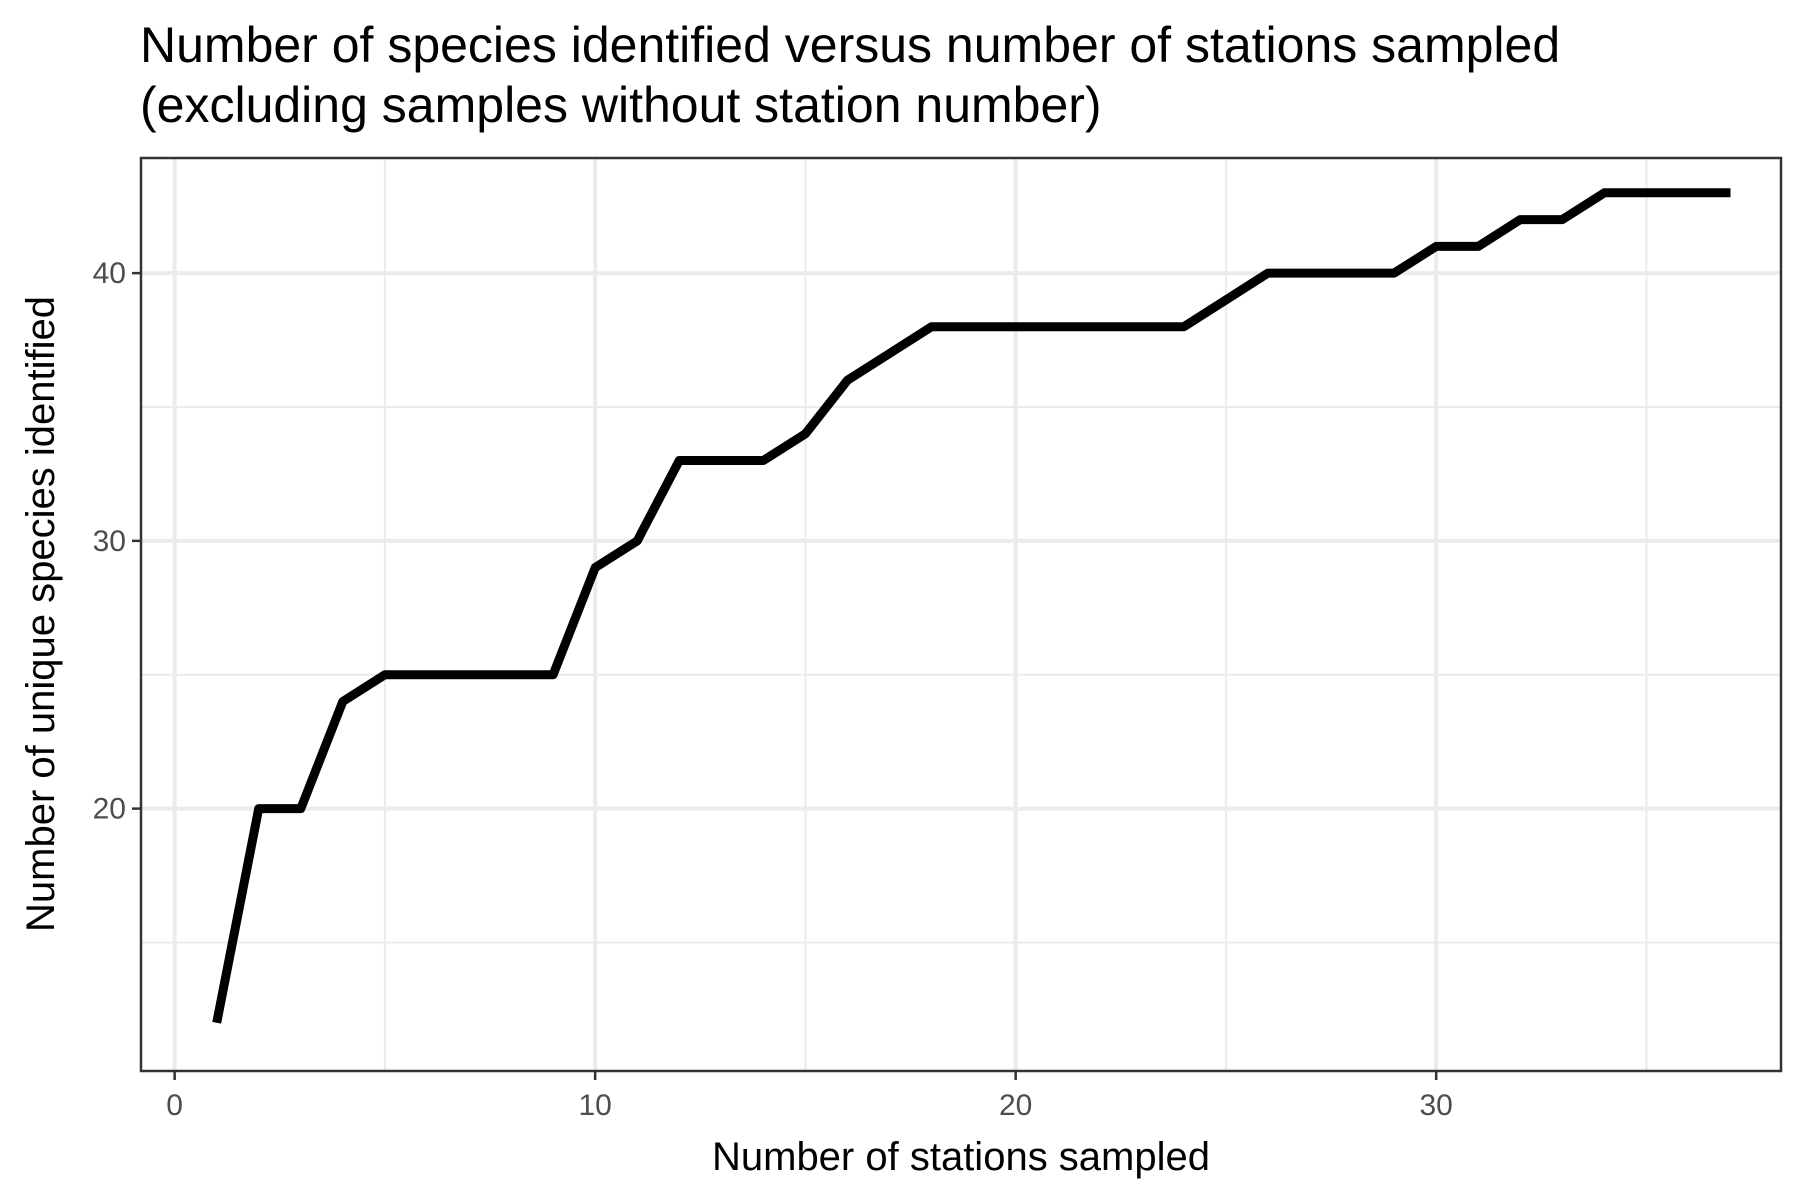 The image size is (1800, 1200). I want to click on y-axis-title: Number of unique species identified, so click(41, 614).